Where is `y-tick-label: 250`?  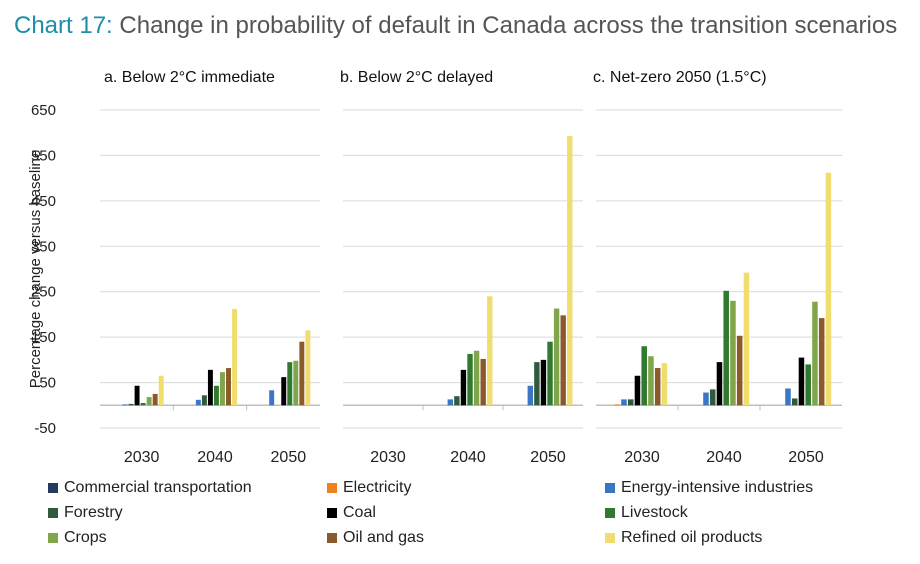
y-tick-label: 250 is located at coordinates (43, 292).